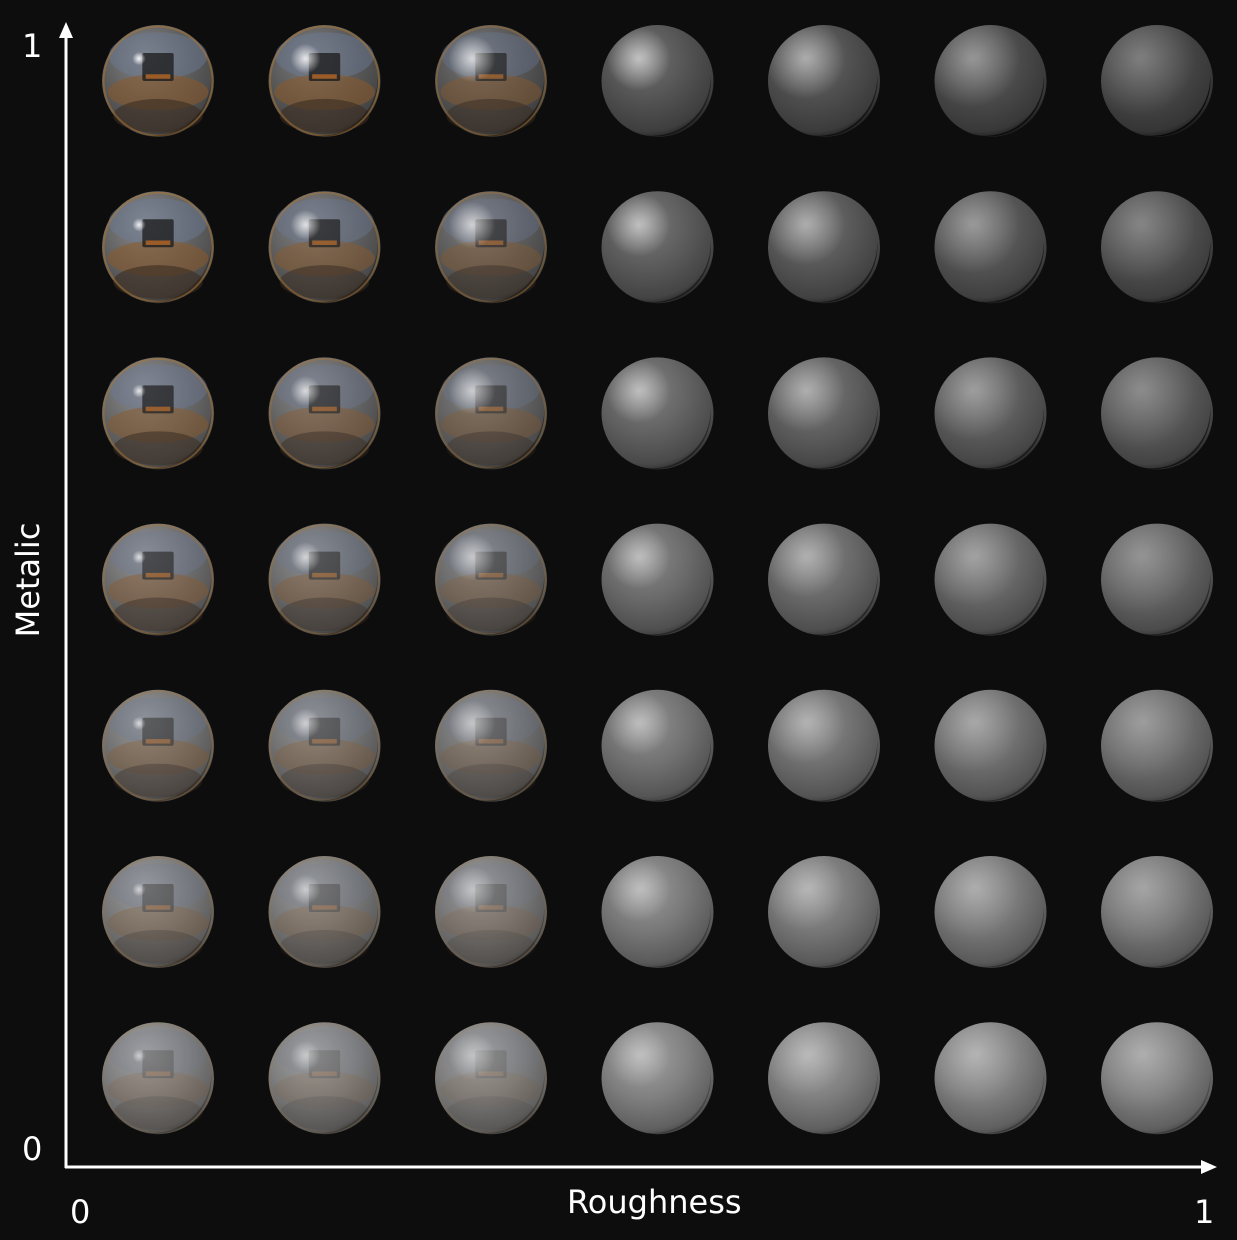 This screenshot has height=1240, width=1237. What do you see at coordinates (66, 30) in the screenshot?
I see `y-axis-arrowhead` at bounding box center [66, 30].